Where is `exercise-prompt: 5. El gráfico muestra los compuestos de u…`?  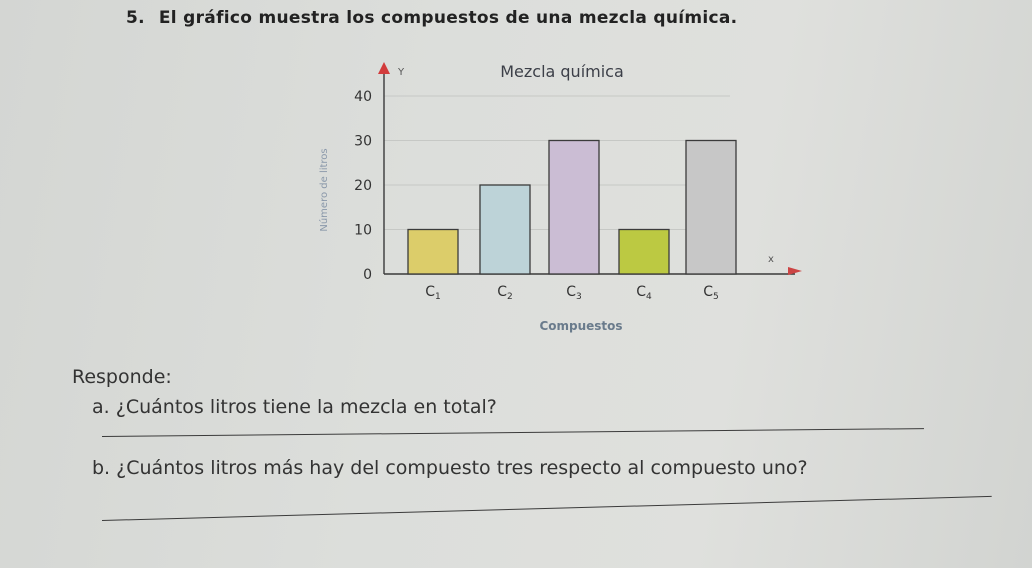
exercise-prompt: 5. El gráfico muestra los compuestos de u… is located at coordinates (431, 18).